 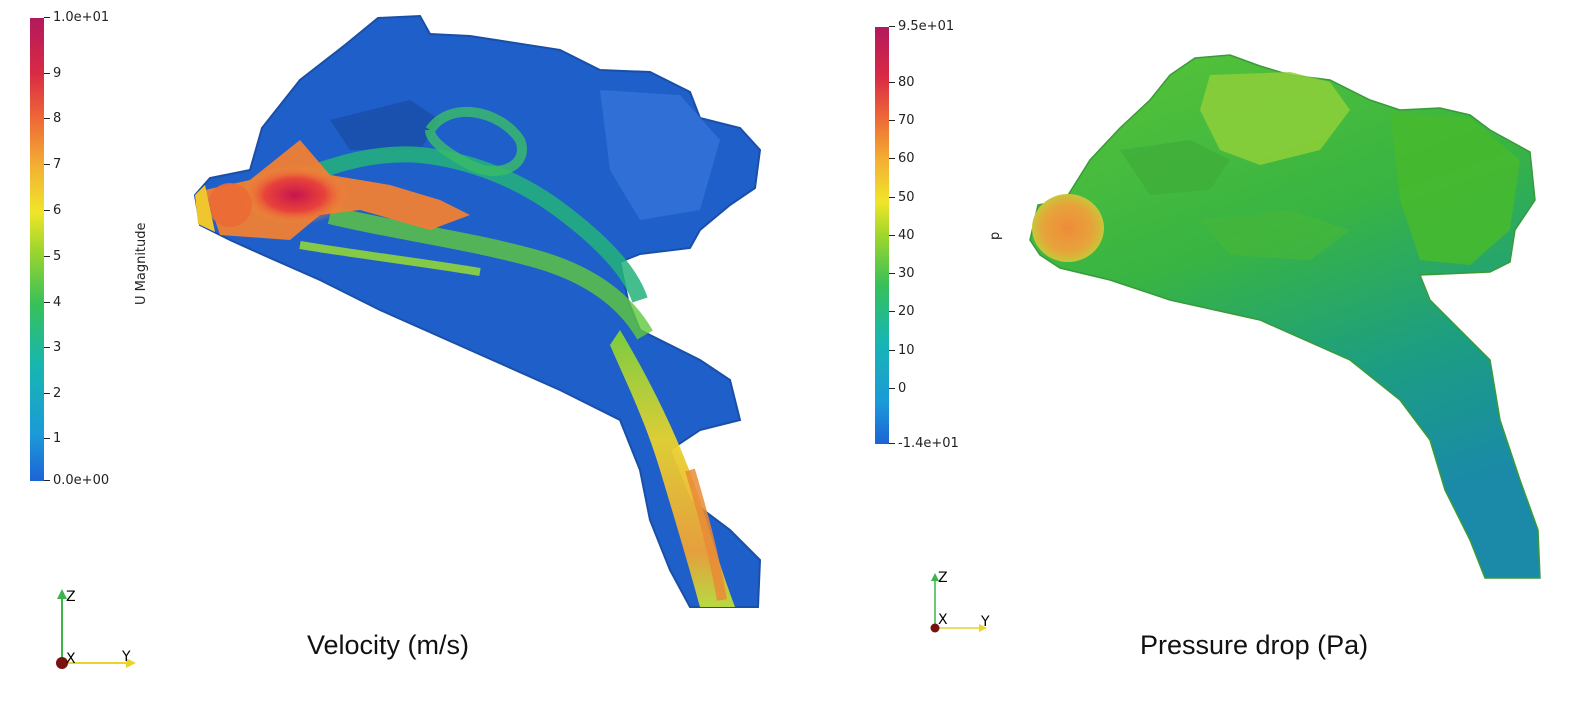 What do you see at coordinates (1254, 645) in the screenshot?
I see `pressure-caption: Pressure drop (Pa)` at bounding box center [1254, 645].